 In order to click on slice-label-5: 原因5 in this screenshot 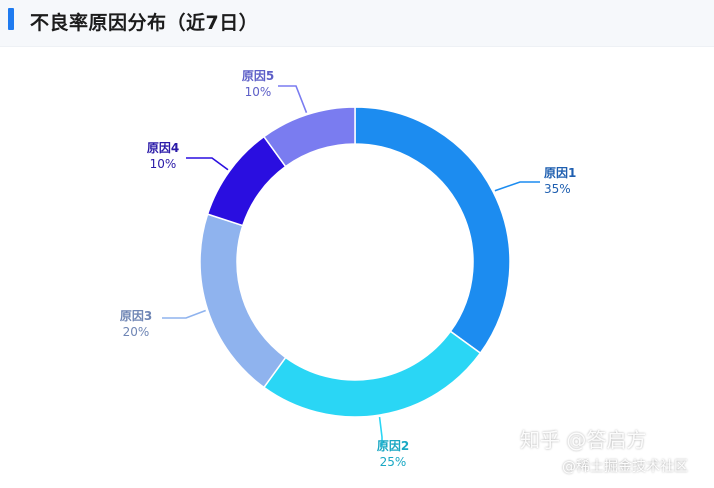, I will do `click(258, 75)`.